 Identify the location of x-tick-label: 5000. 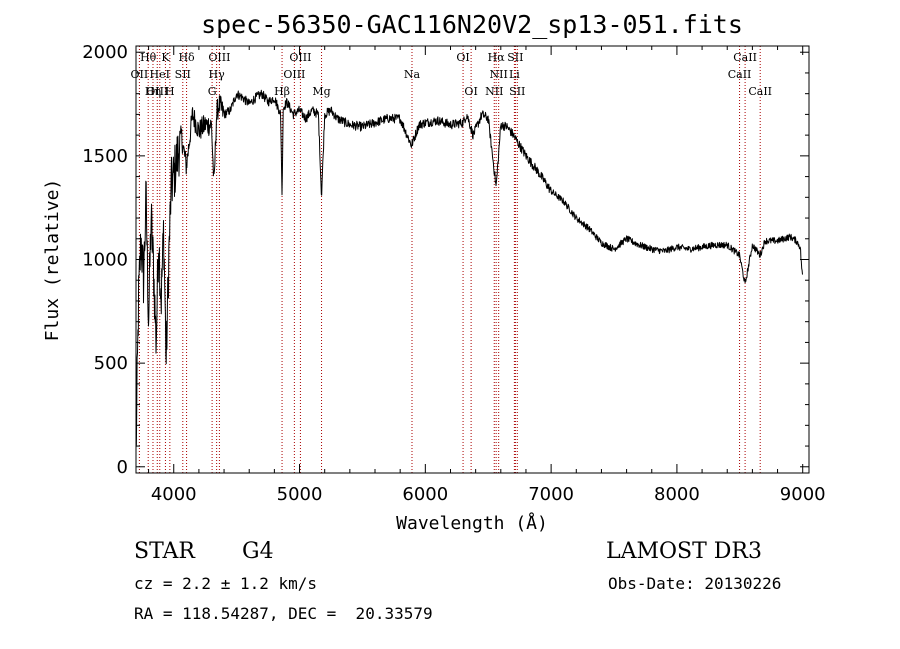
(300, 494).